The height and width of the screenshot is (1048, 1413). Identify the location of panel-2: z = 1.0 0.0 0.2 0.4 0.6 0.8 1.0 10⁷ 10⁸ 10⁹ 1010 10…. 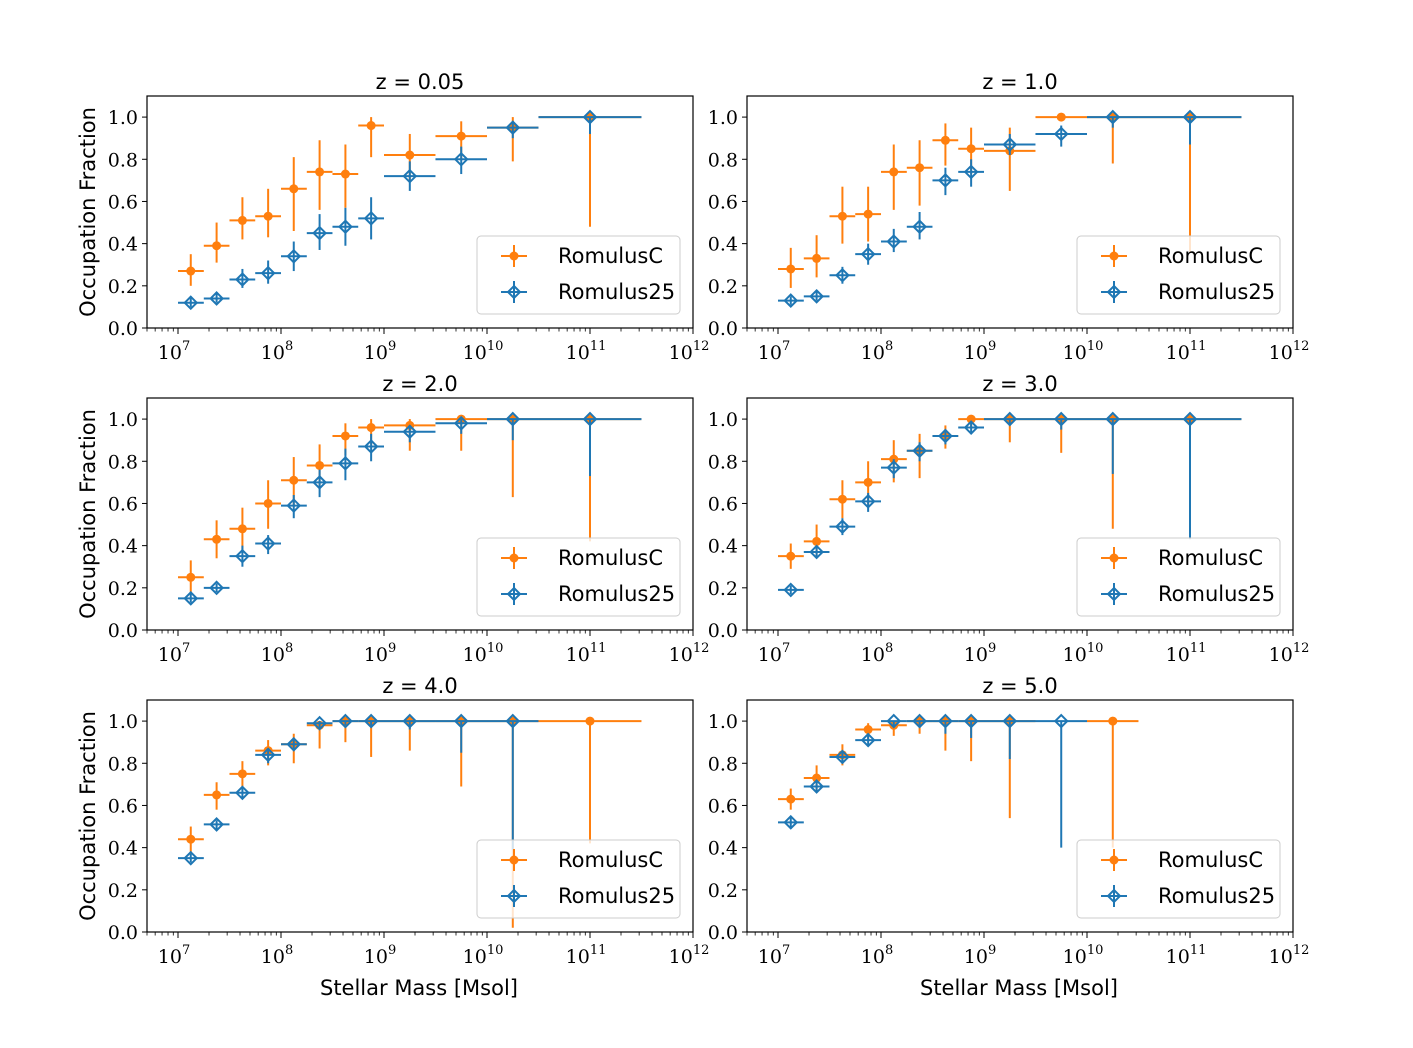
(1009, 217).